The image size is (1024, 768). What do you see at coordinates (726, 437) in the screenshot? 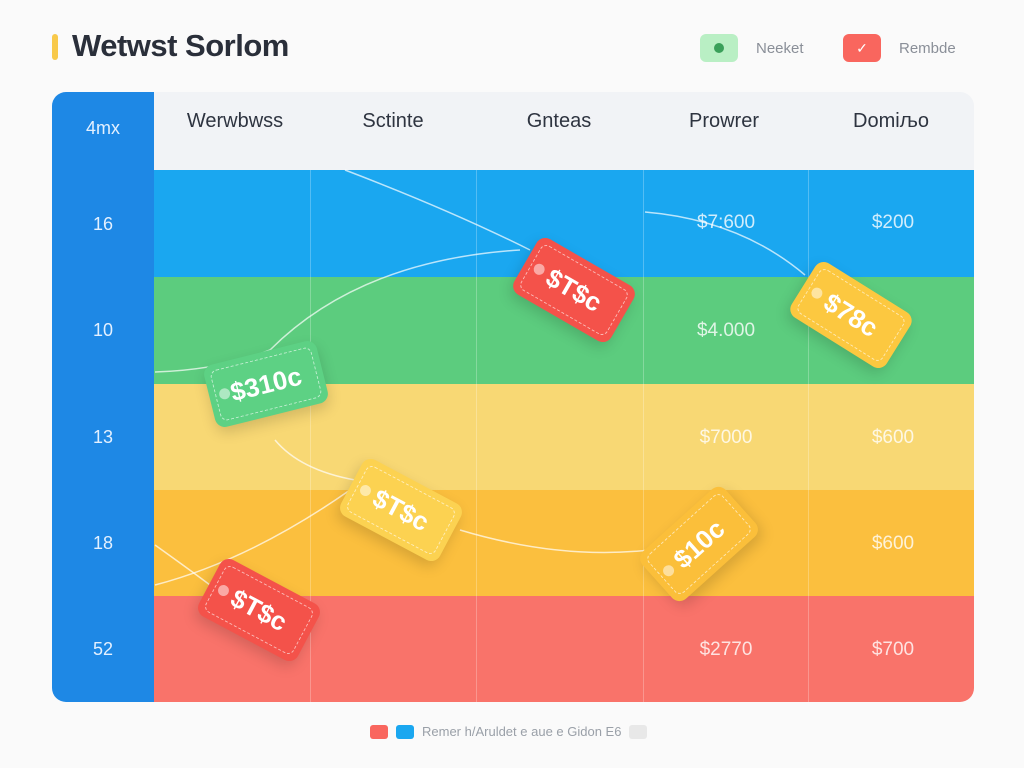
I see `table-cell: $7000` at bounding box center [726, 437].